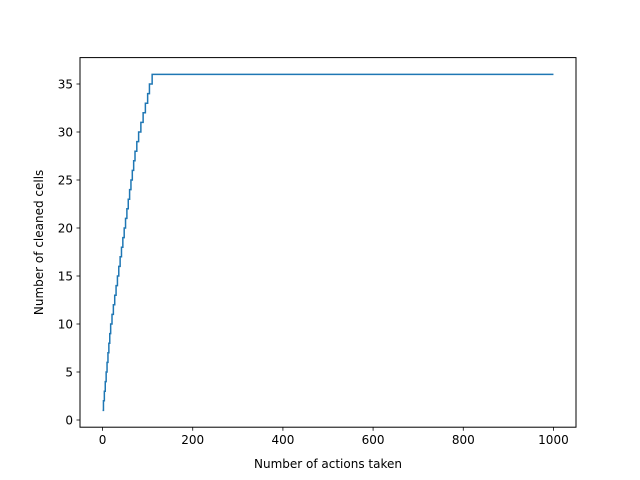 This screenshot has height=480, width=640. What do you see at coordinates (192, 440) in the screenshot?
I see `x-tick-label: 200` at bounding box center [192, 440].